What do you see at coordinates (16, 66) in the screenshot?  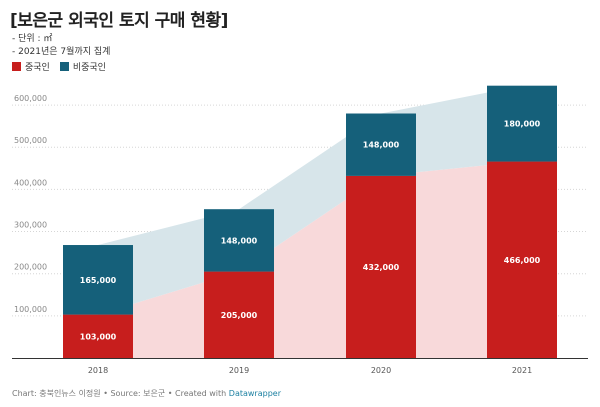 I see `legend-swatch-chinese` at bounding box center [16, 66].